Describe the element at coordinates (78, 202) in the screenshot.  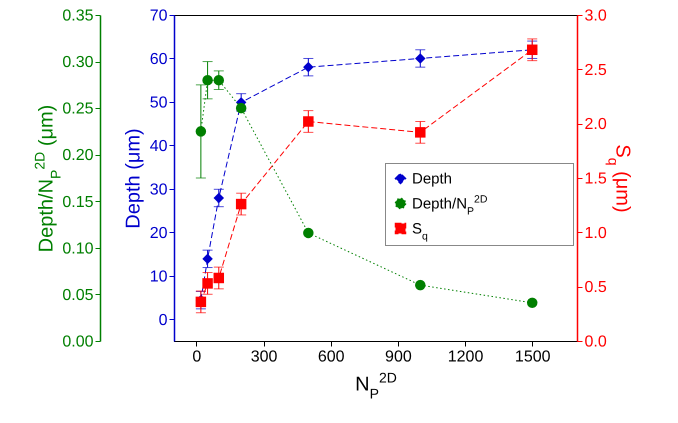
I see `y3-tick-label: 0.15` at that location.